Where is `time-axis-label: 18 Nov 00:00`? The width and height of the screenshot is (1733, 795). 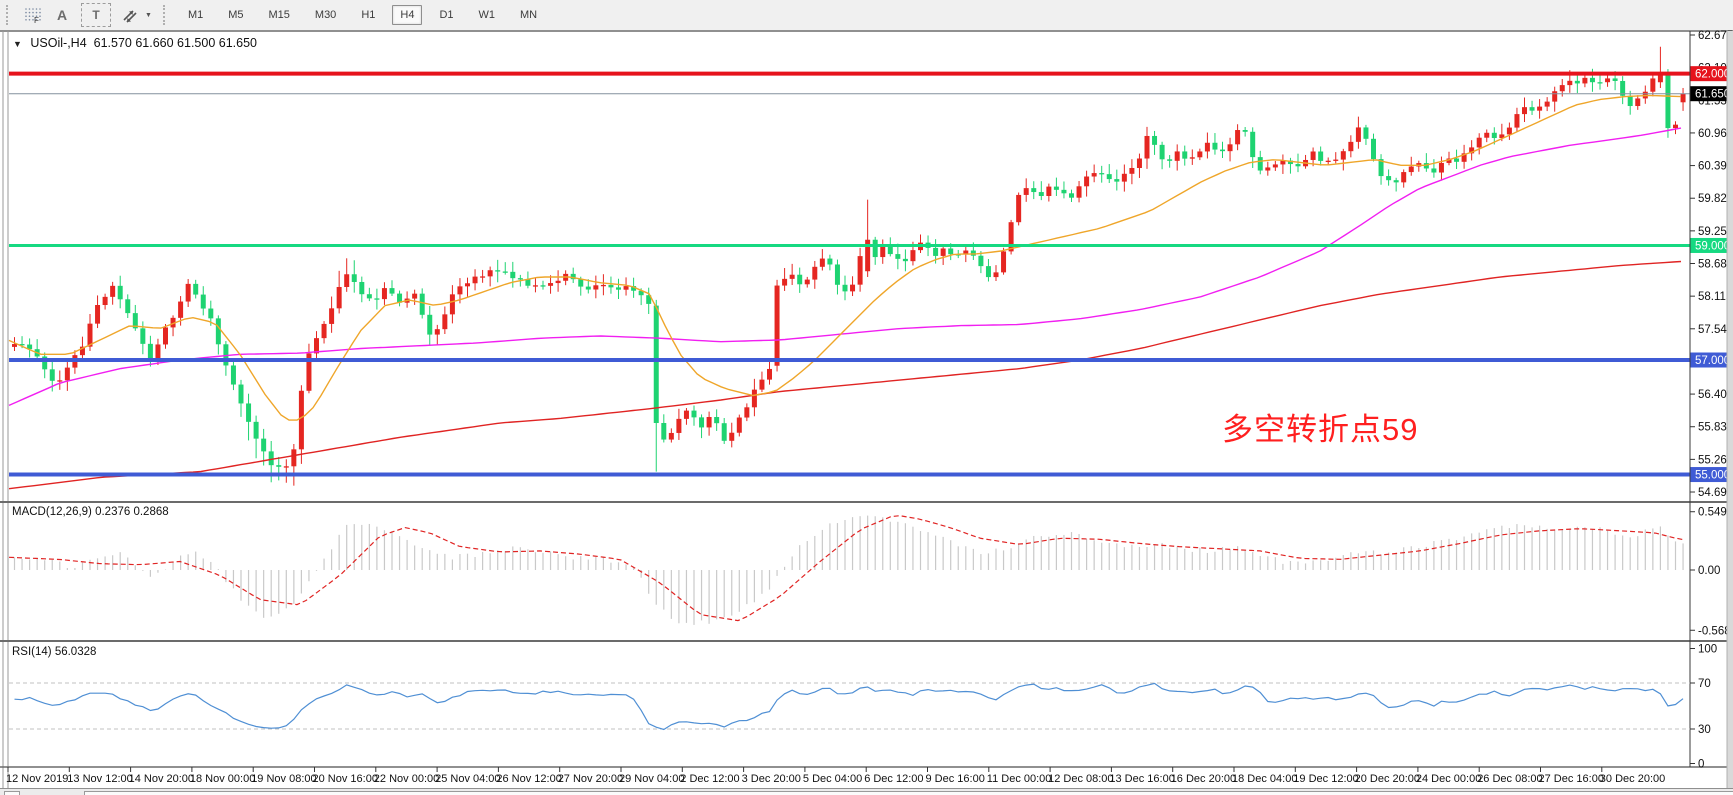 time-axis-label: 18 Nov 00:00 is located at coordinates (222, 779).